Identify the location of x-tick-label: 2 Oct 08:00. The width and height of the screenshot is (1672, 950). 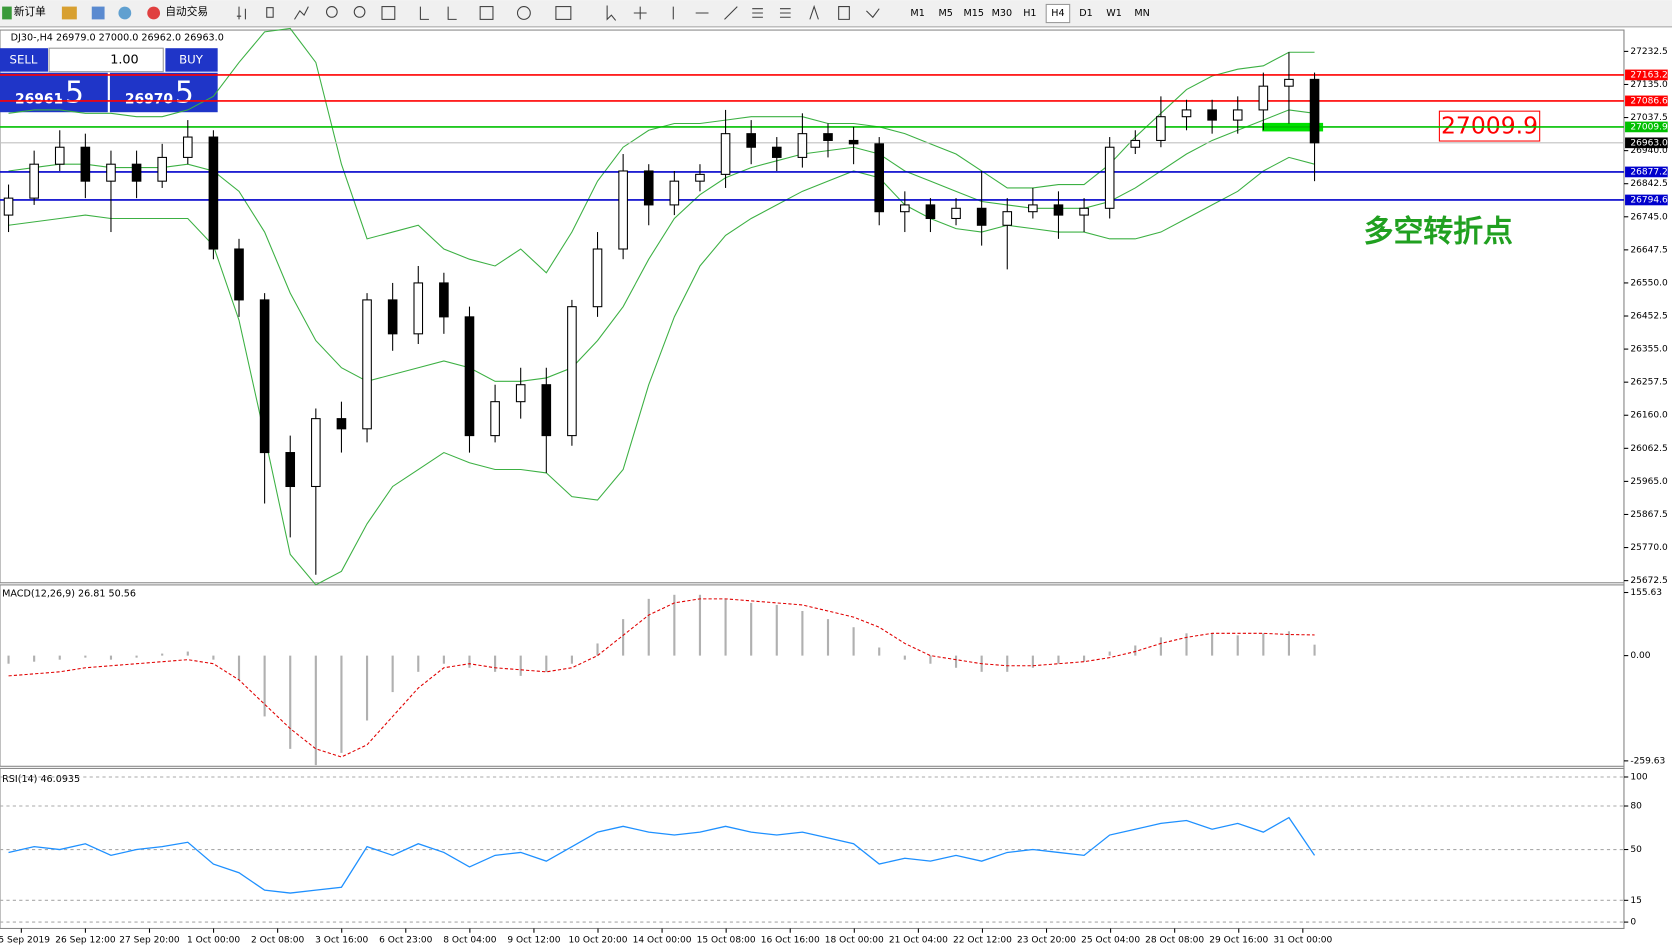
(277, 941).